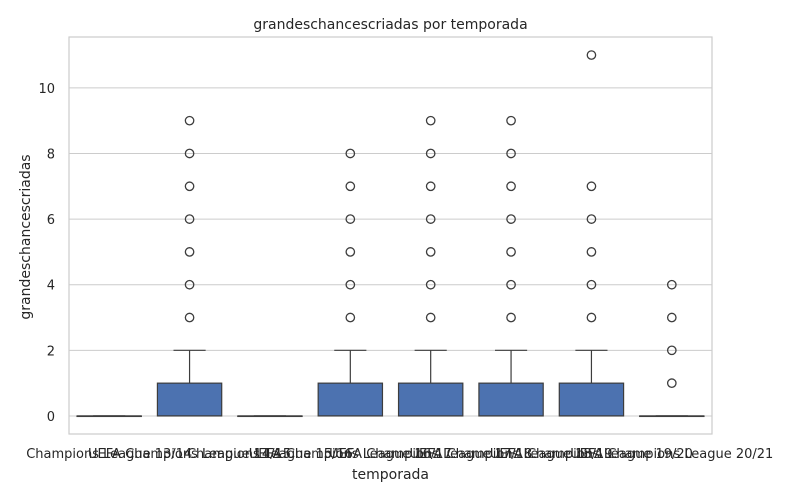 The height and width of the screenshot is (504, 800). Describe the element at coordinates (51, 286) in the screenshot. I see `y-tick-label: 4` at that location.